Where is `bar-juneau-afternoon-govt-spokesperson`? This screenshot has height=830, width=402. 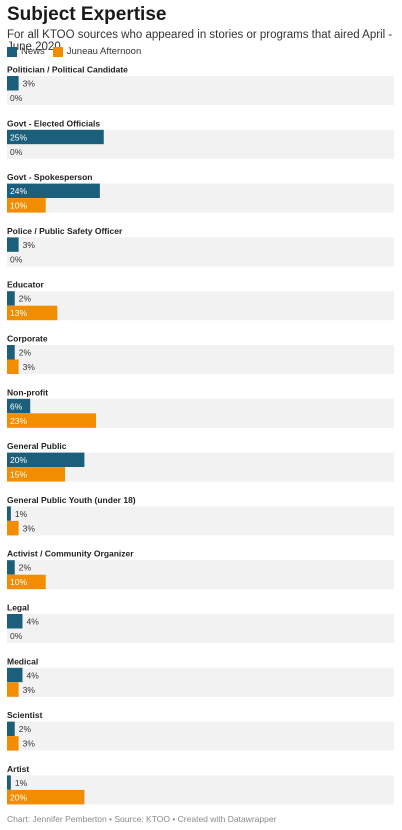 bar-juneau-afternoon-govt-spokesperson is located at coordinates (26, 205).